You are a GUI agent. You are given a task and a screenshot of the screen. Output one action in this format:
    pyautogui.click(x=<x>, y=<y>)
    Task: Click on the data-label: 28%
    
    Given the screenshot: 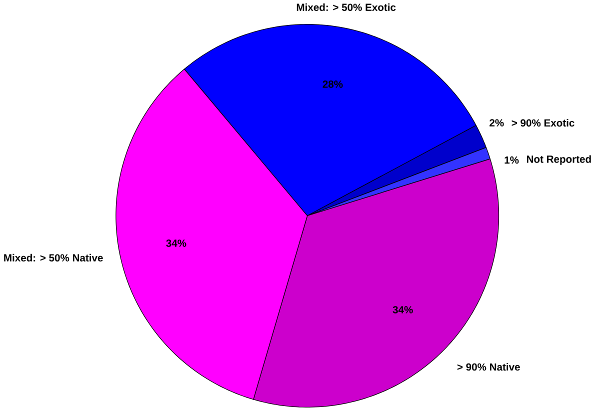 What is the action you would take?
    pyautogui.click(x=332, y=84)
    